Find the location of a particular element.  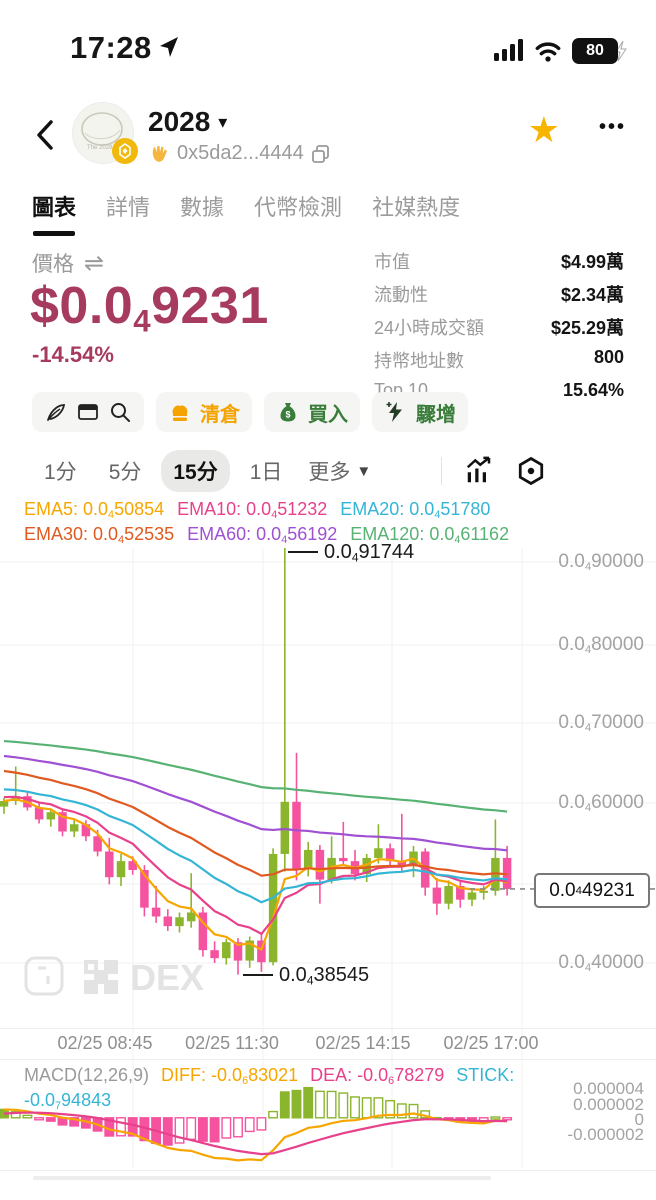

surge-button: 驟增 is located at coordinates (420, 412).